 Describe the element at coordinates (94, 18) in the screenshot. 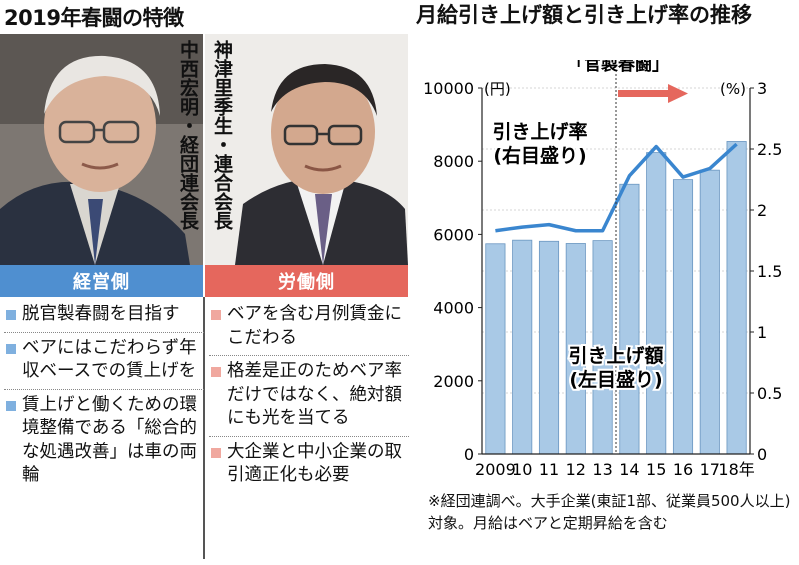

I see `panel-title: 2019年春闘の特徴` at that location.